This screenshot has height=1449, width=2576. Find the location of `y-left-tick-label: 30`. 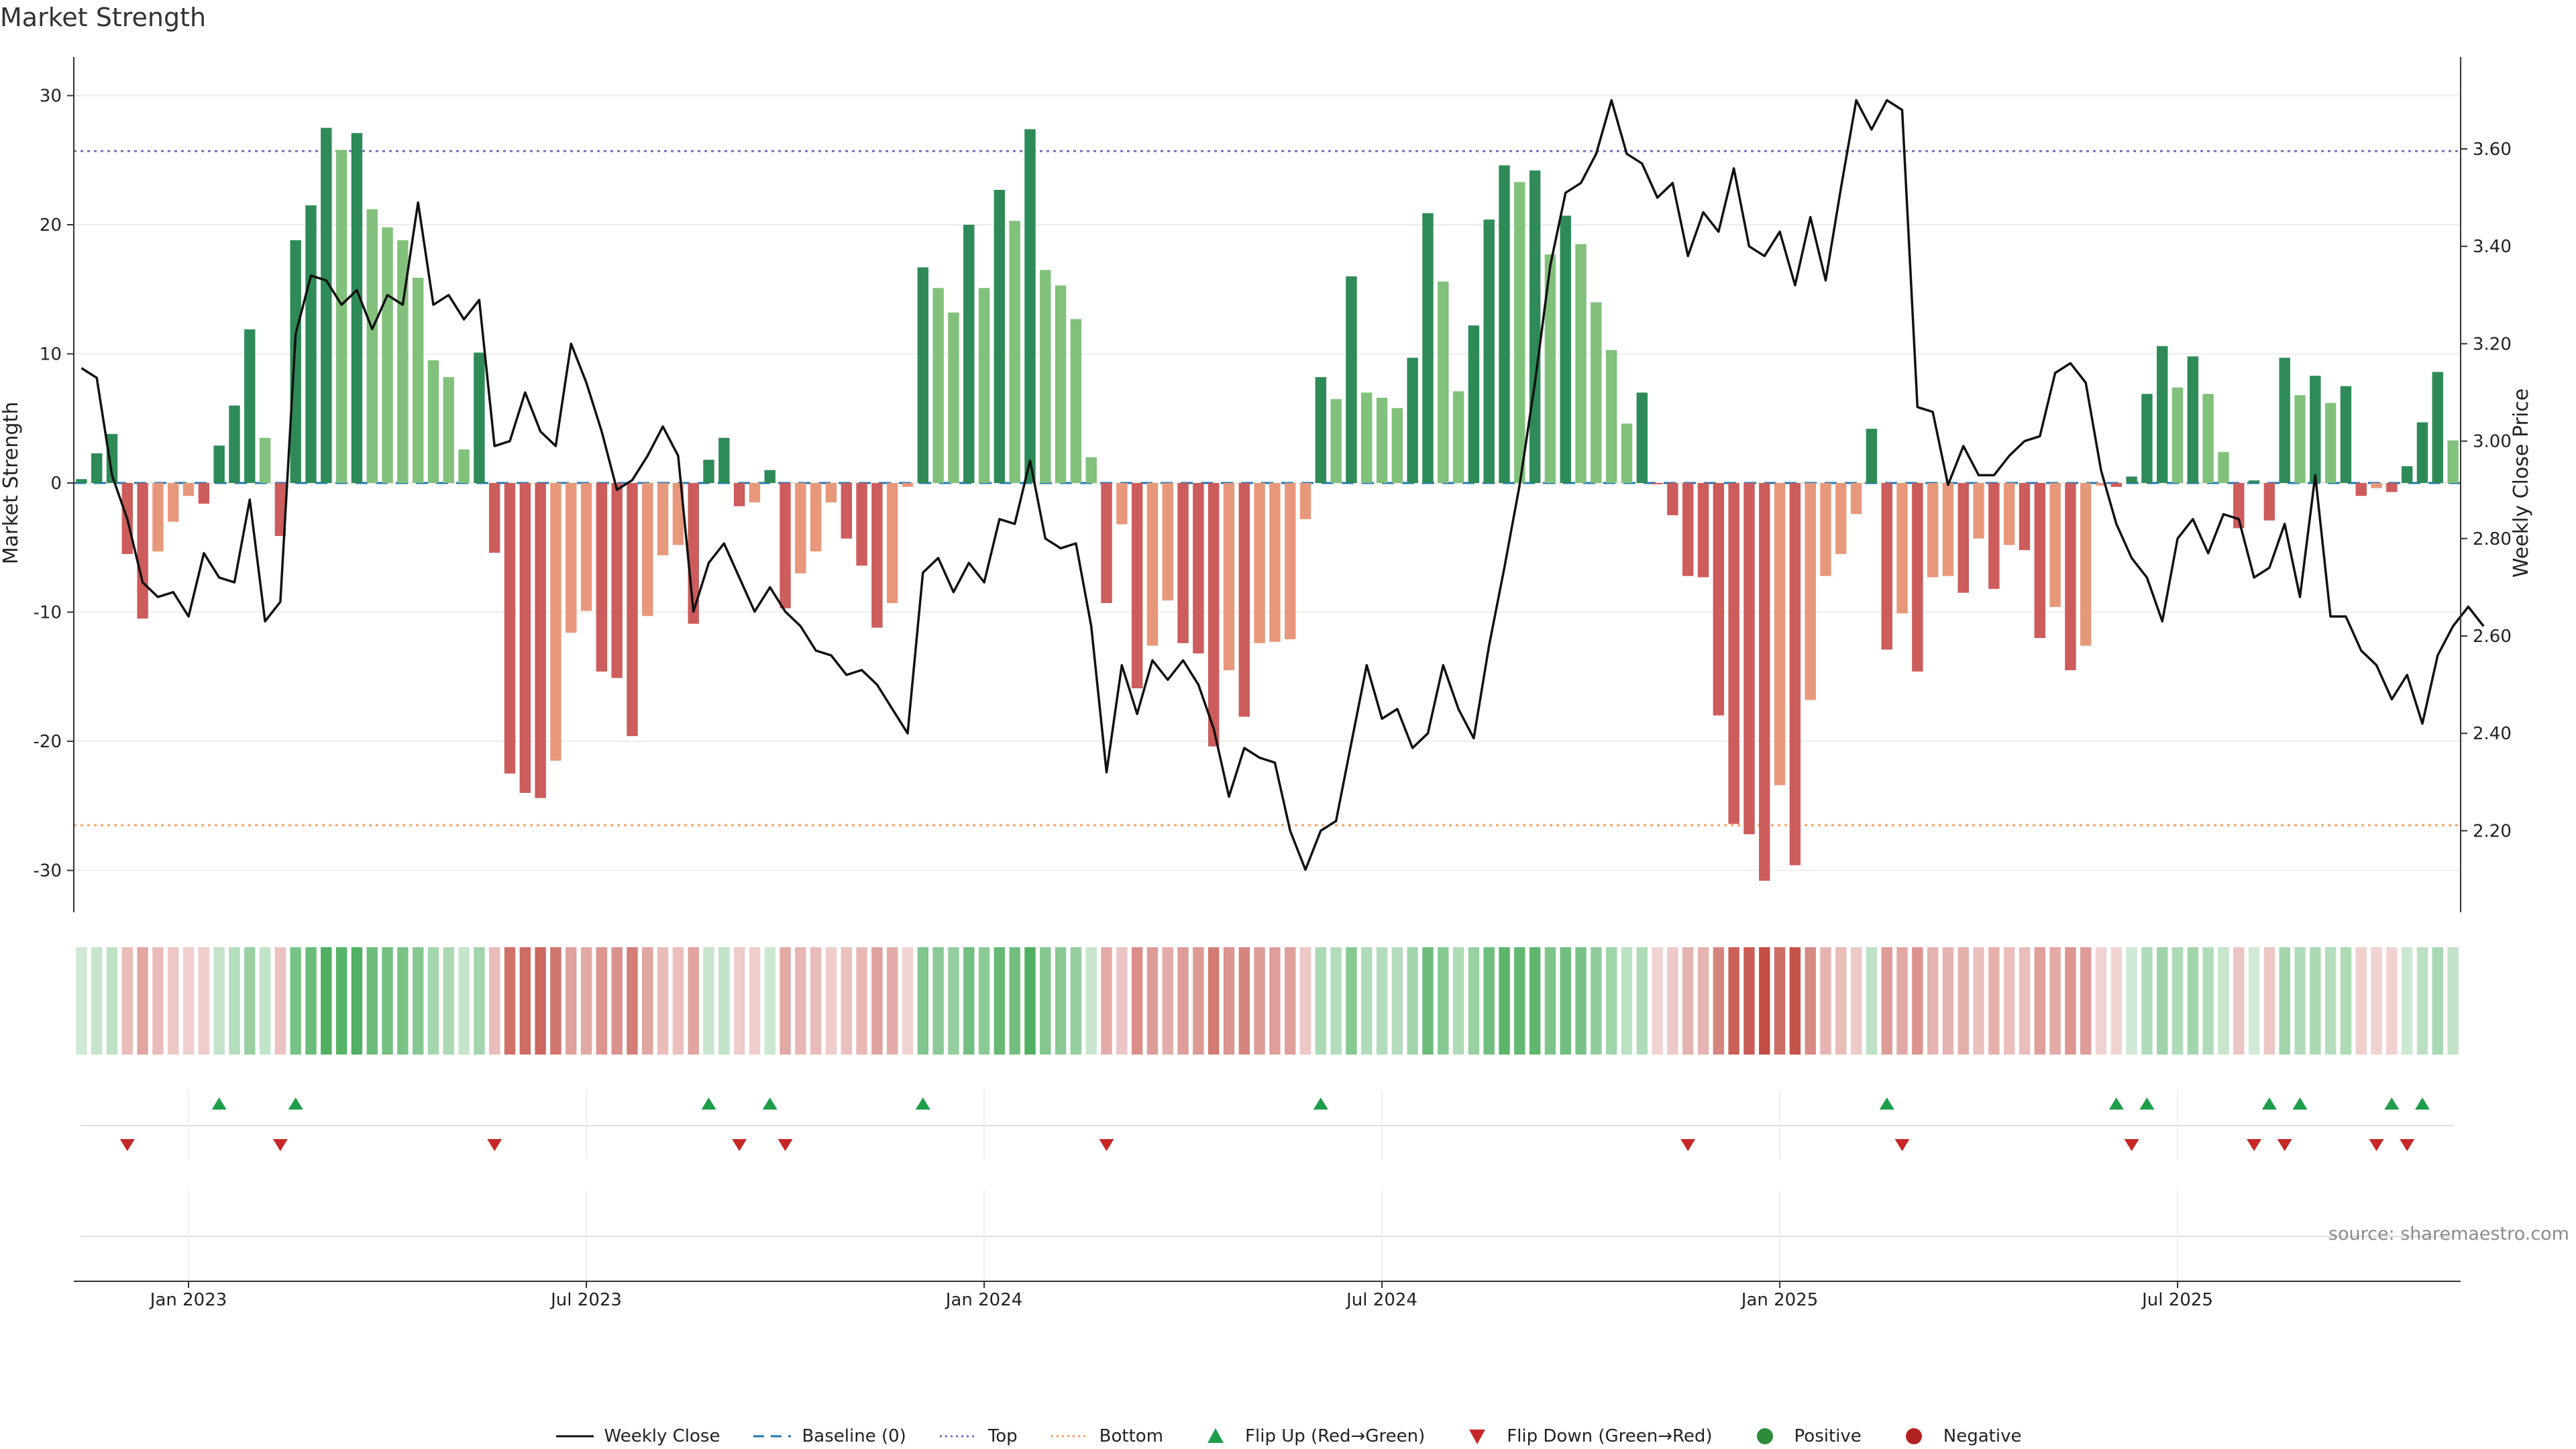

y-left-tick-label: 30 is located at coordinates (51, 97).